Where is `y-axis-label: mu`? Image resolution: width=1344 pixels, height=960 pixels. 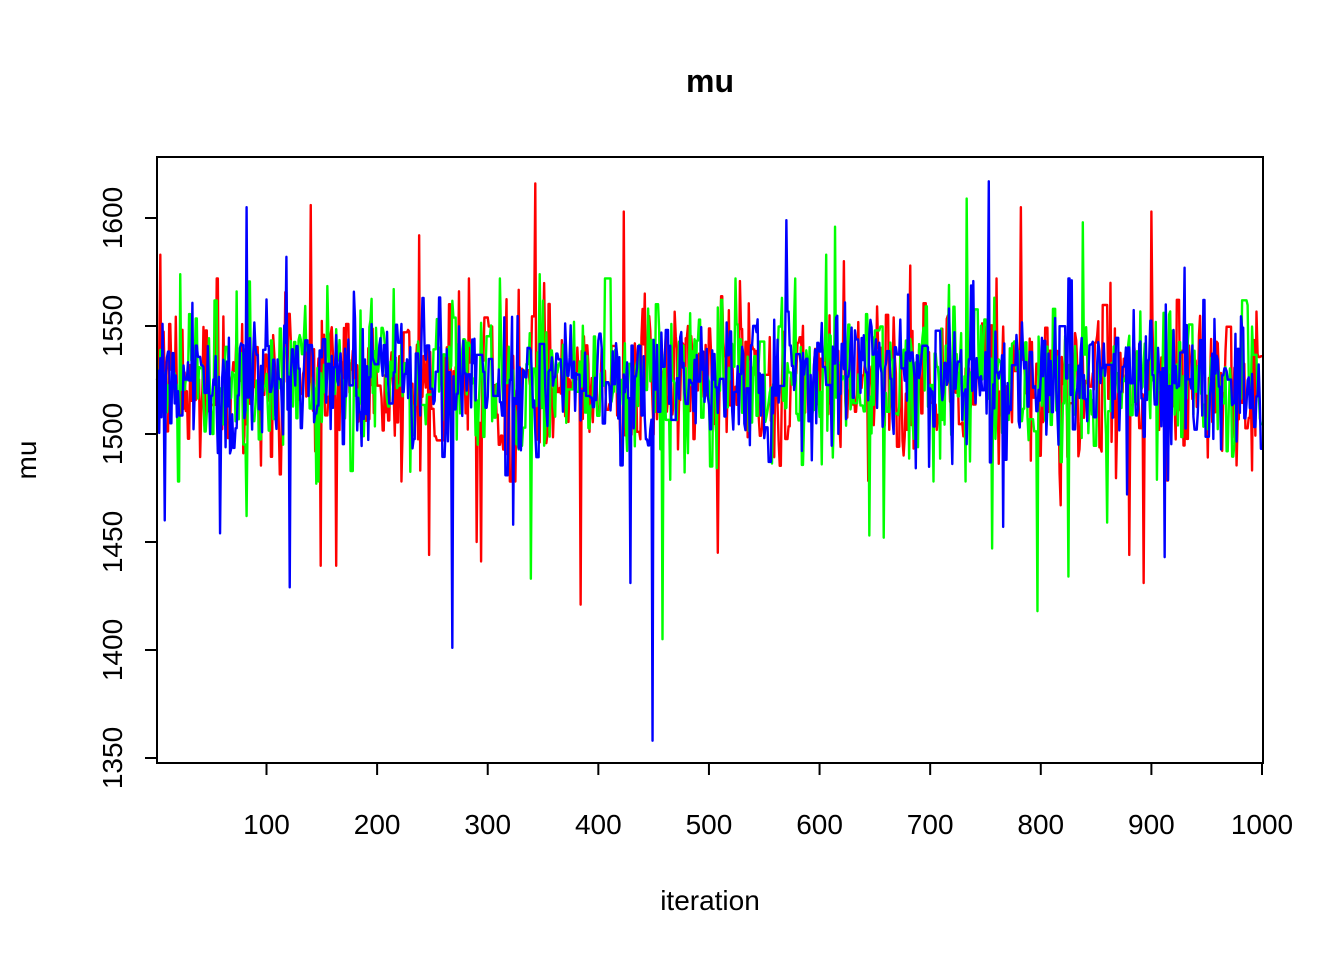 y-axis-label: mu is located at coordinates (26, 460).